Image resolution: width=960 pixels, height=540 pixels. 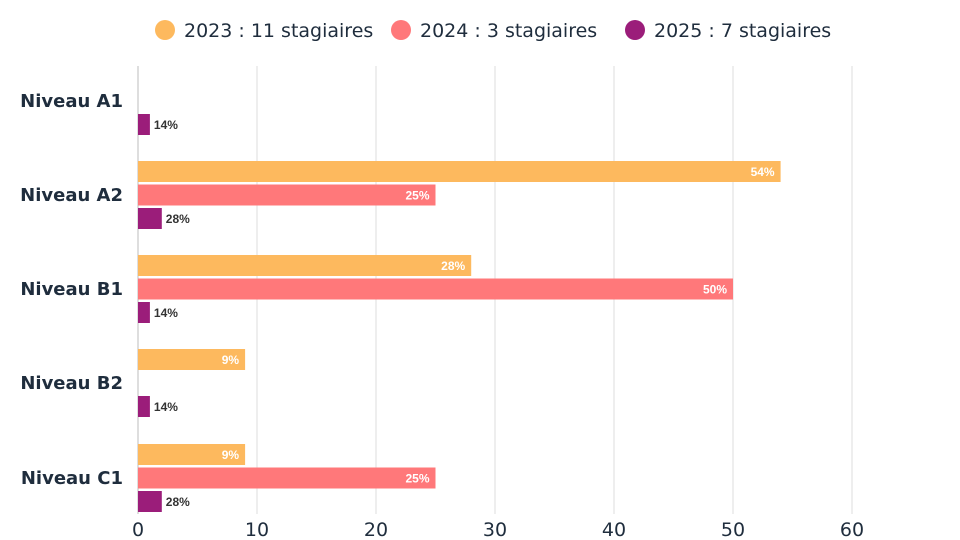 I want to click on category-label: Niveau B1, so click(x=71, y=289).